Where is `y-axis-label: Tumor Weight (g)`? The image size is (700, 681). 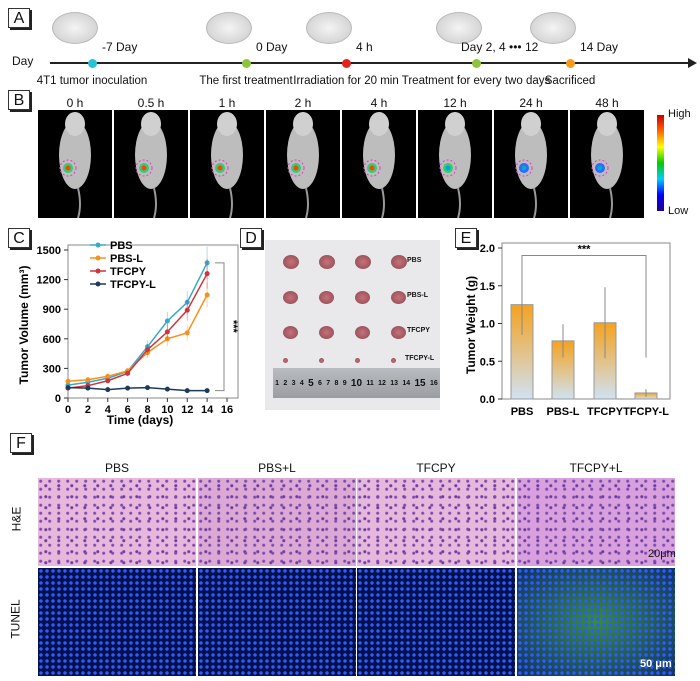 y-axis-label: Tumor Weight (g) is located at coordinates (471, 325).